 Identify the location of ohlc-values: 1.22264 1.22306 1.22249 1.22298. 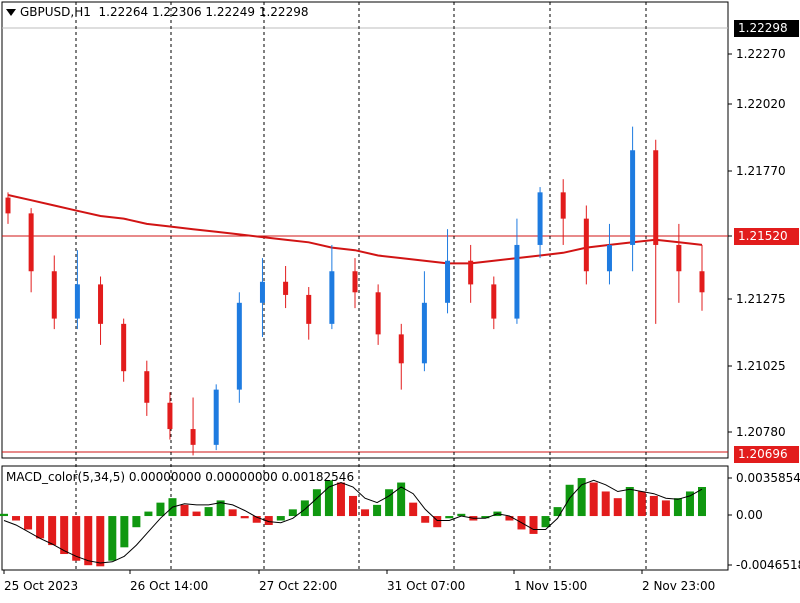
(203, 12).